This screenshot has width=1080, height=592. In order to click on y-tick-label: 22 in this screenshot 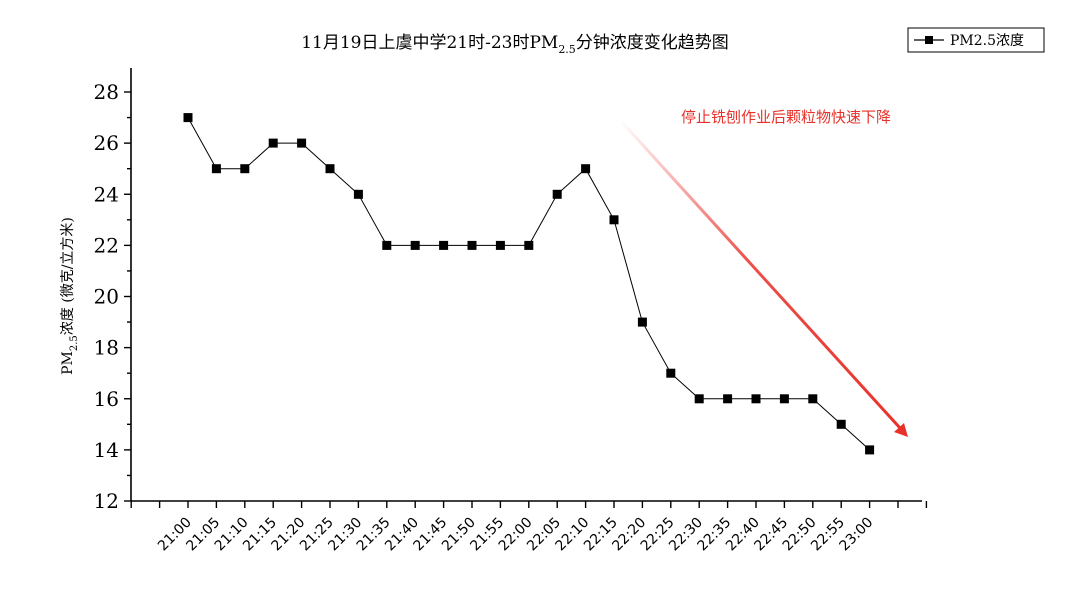, I will do `click(106, 245)`.